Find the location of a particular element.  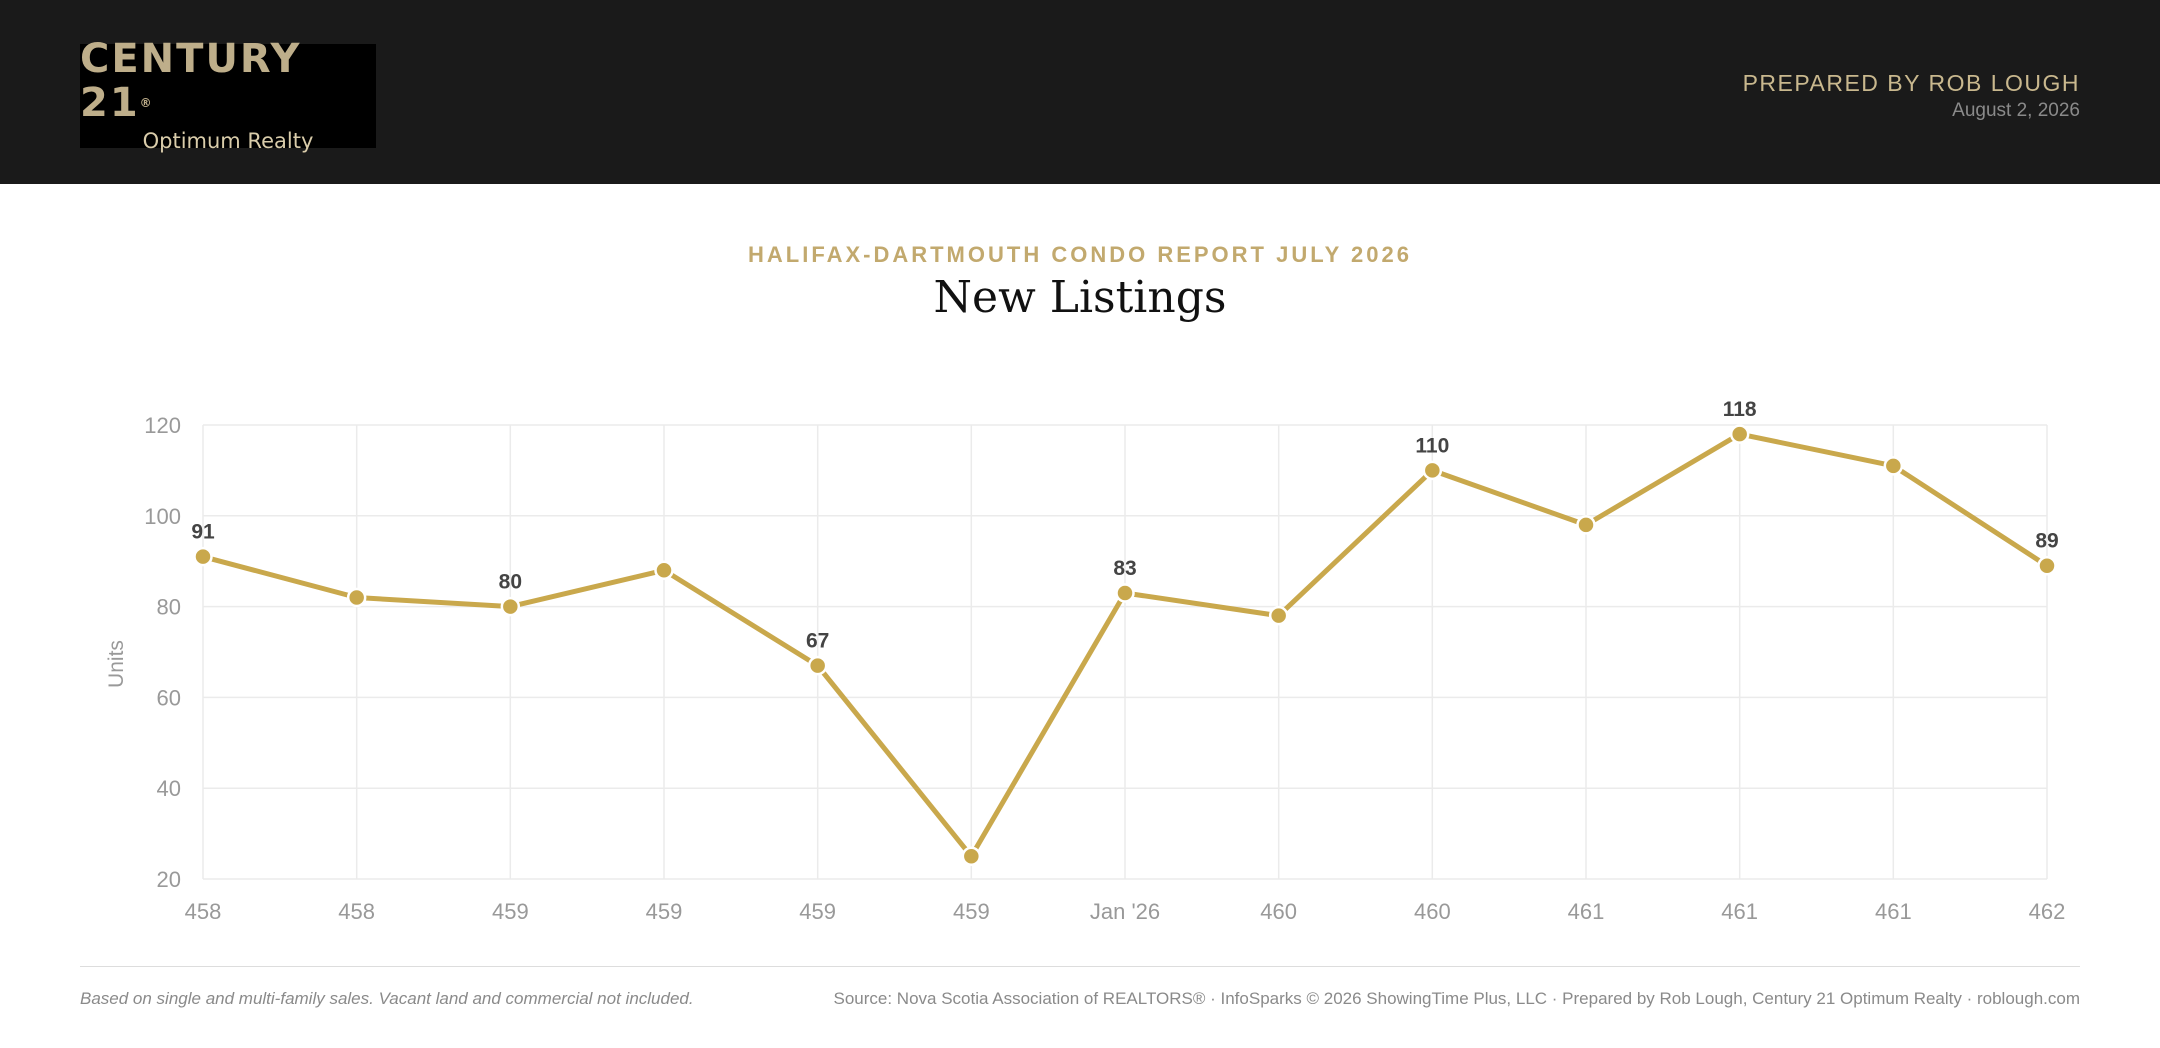

x-tick-label: 462 is located at coordinates (2047, 911).